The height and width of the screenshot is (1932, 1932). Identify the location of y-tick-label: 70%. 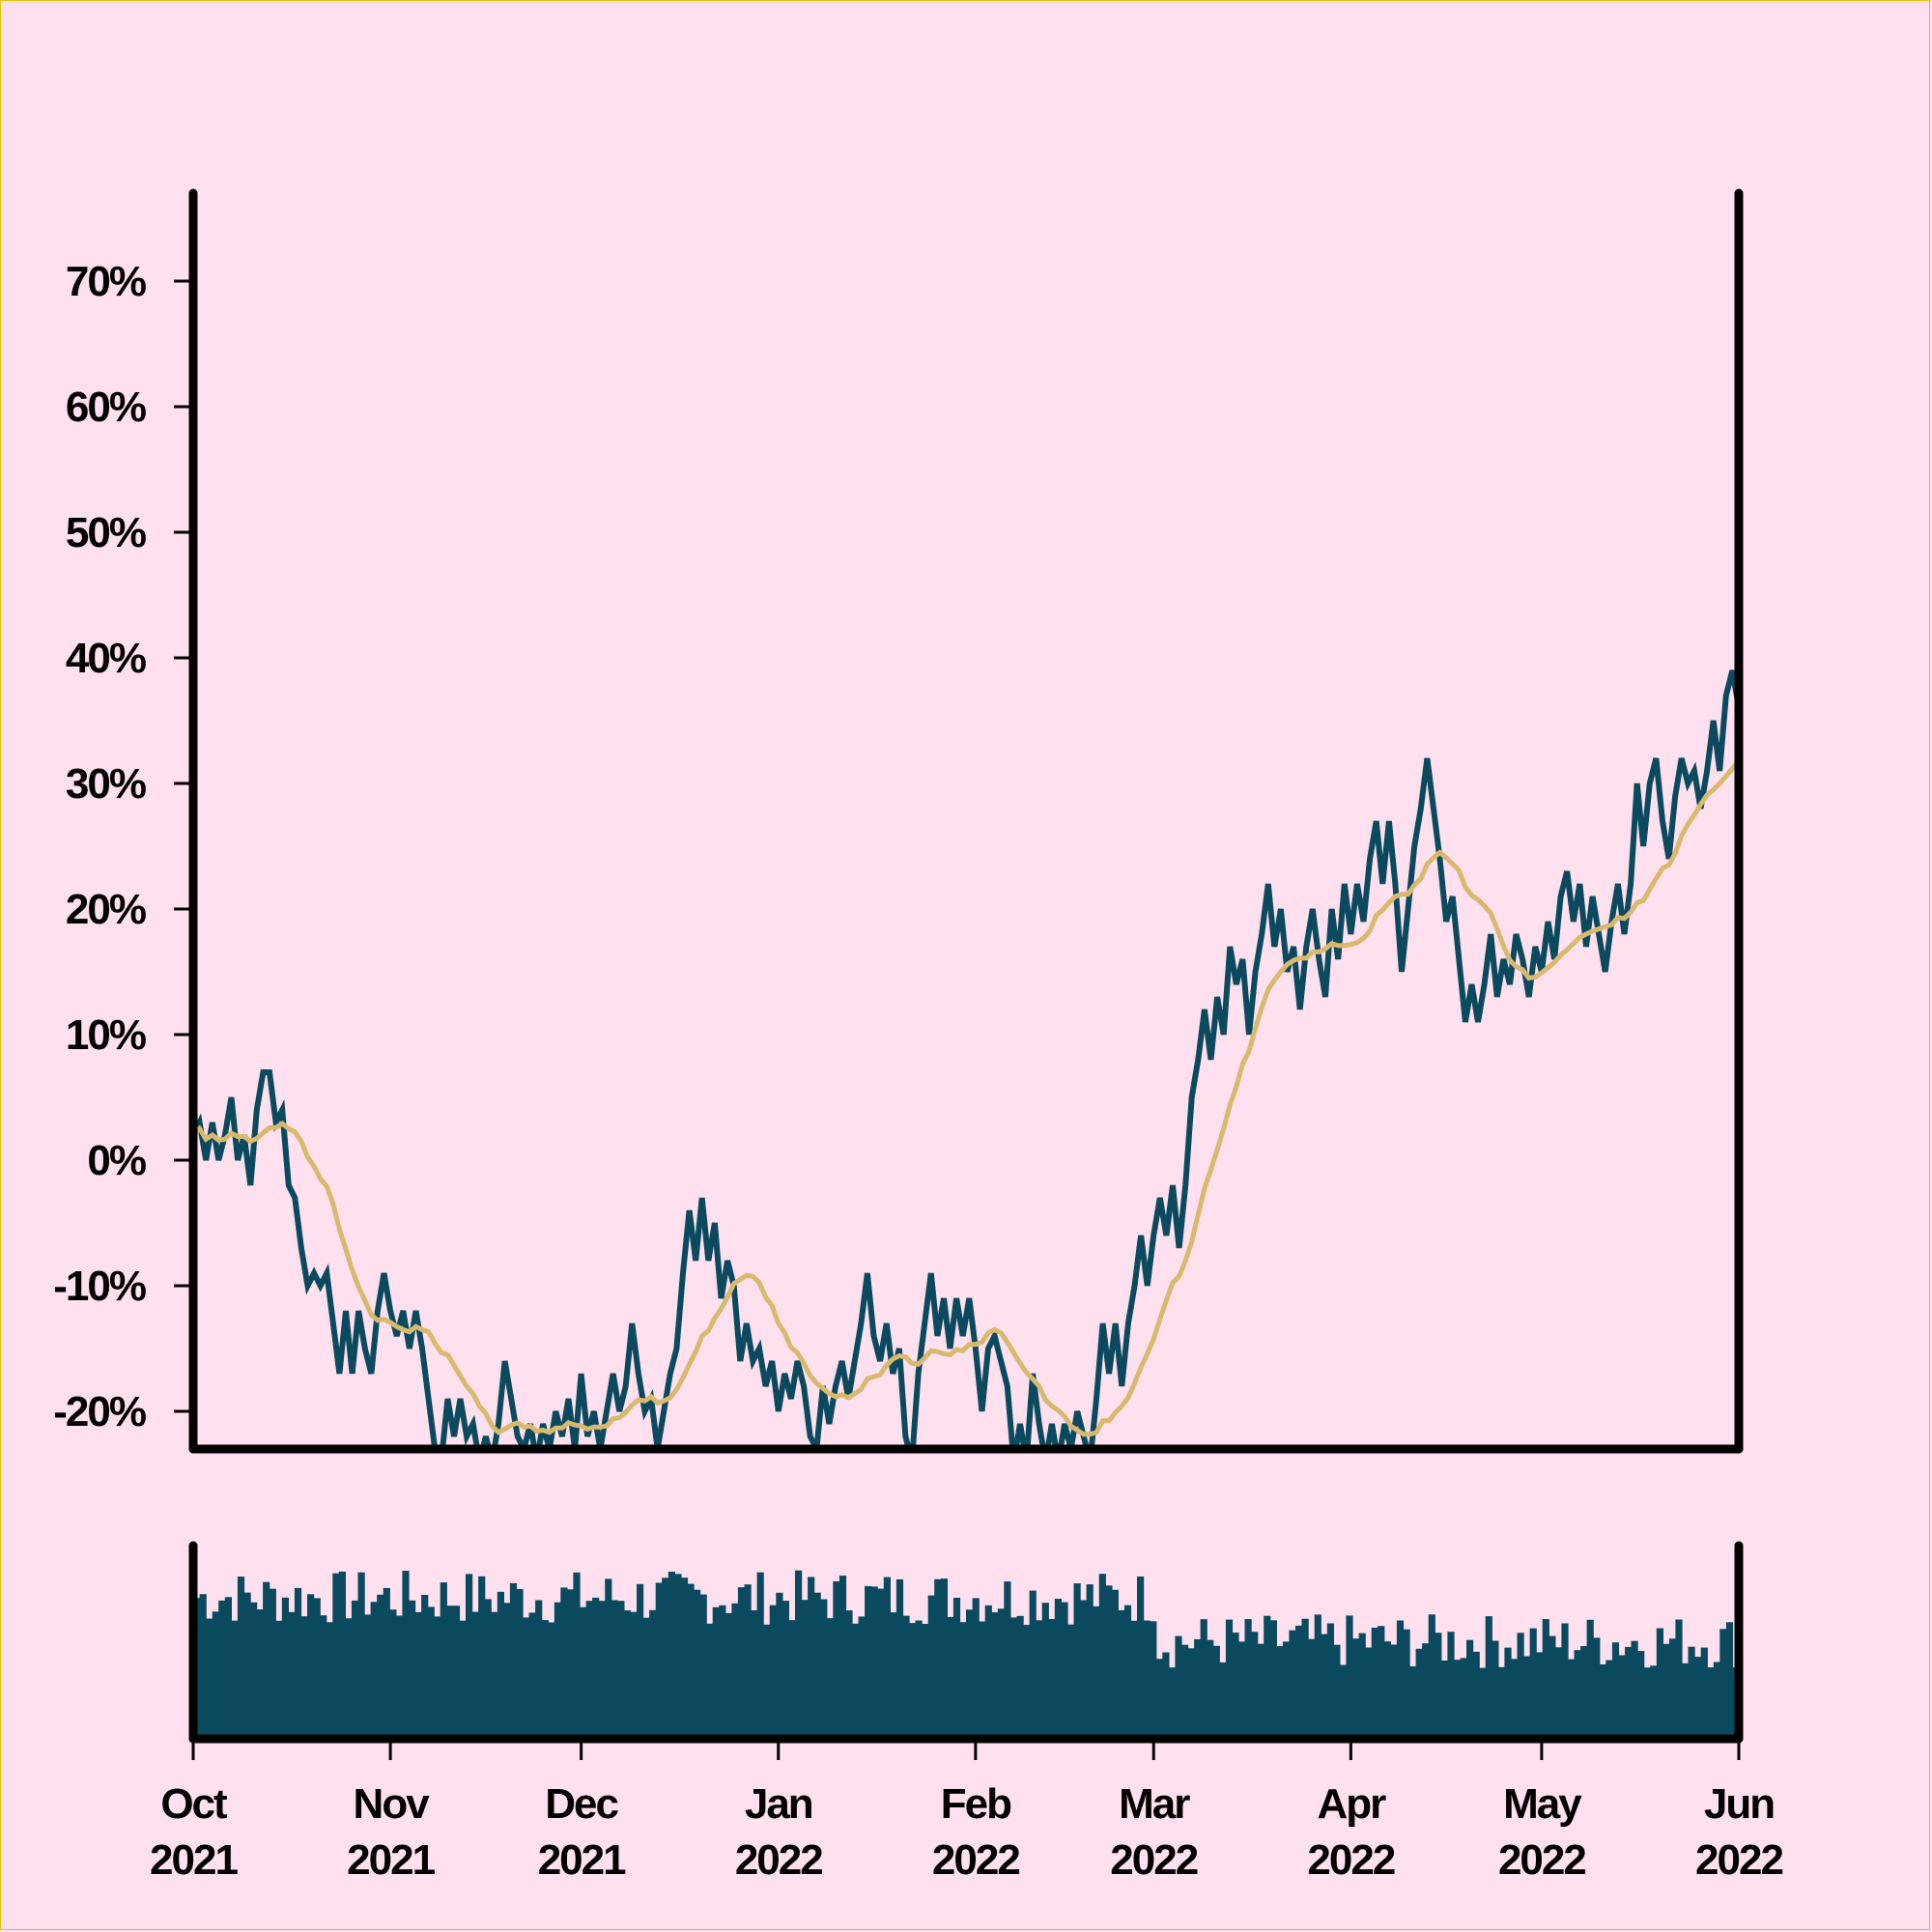
(106, 281).